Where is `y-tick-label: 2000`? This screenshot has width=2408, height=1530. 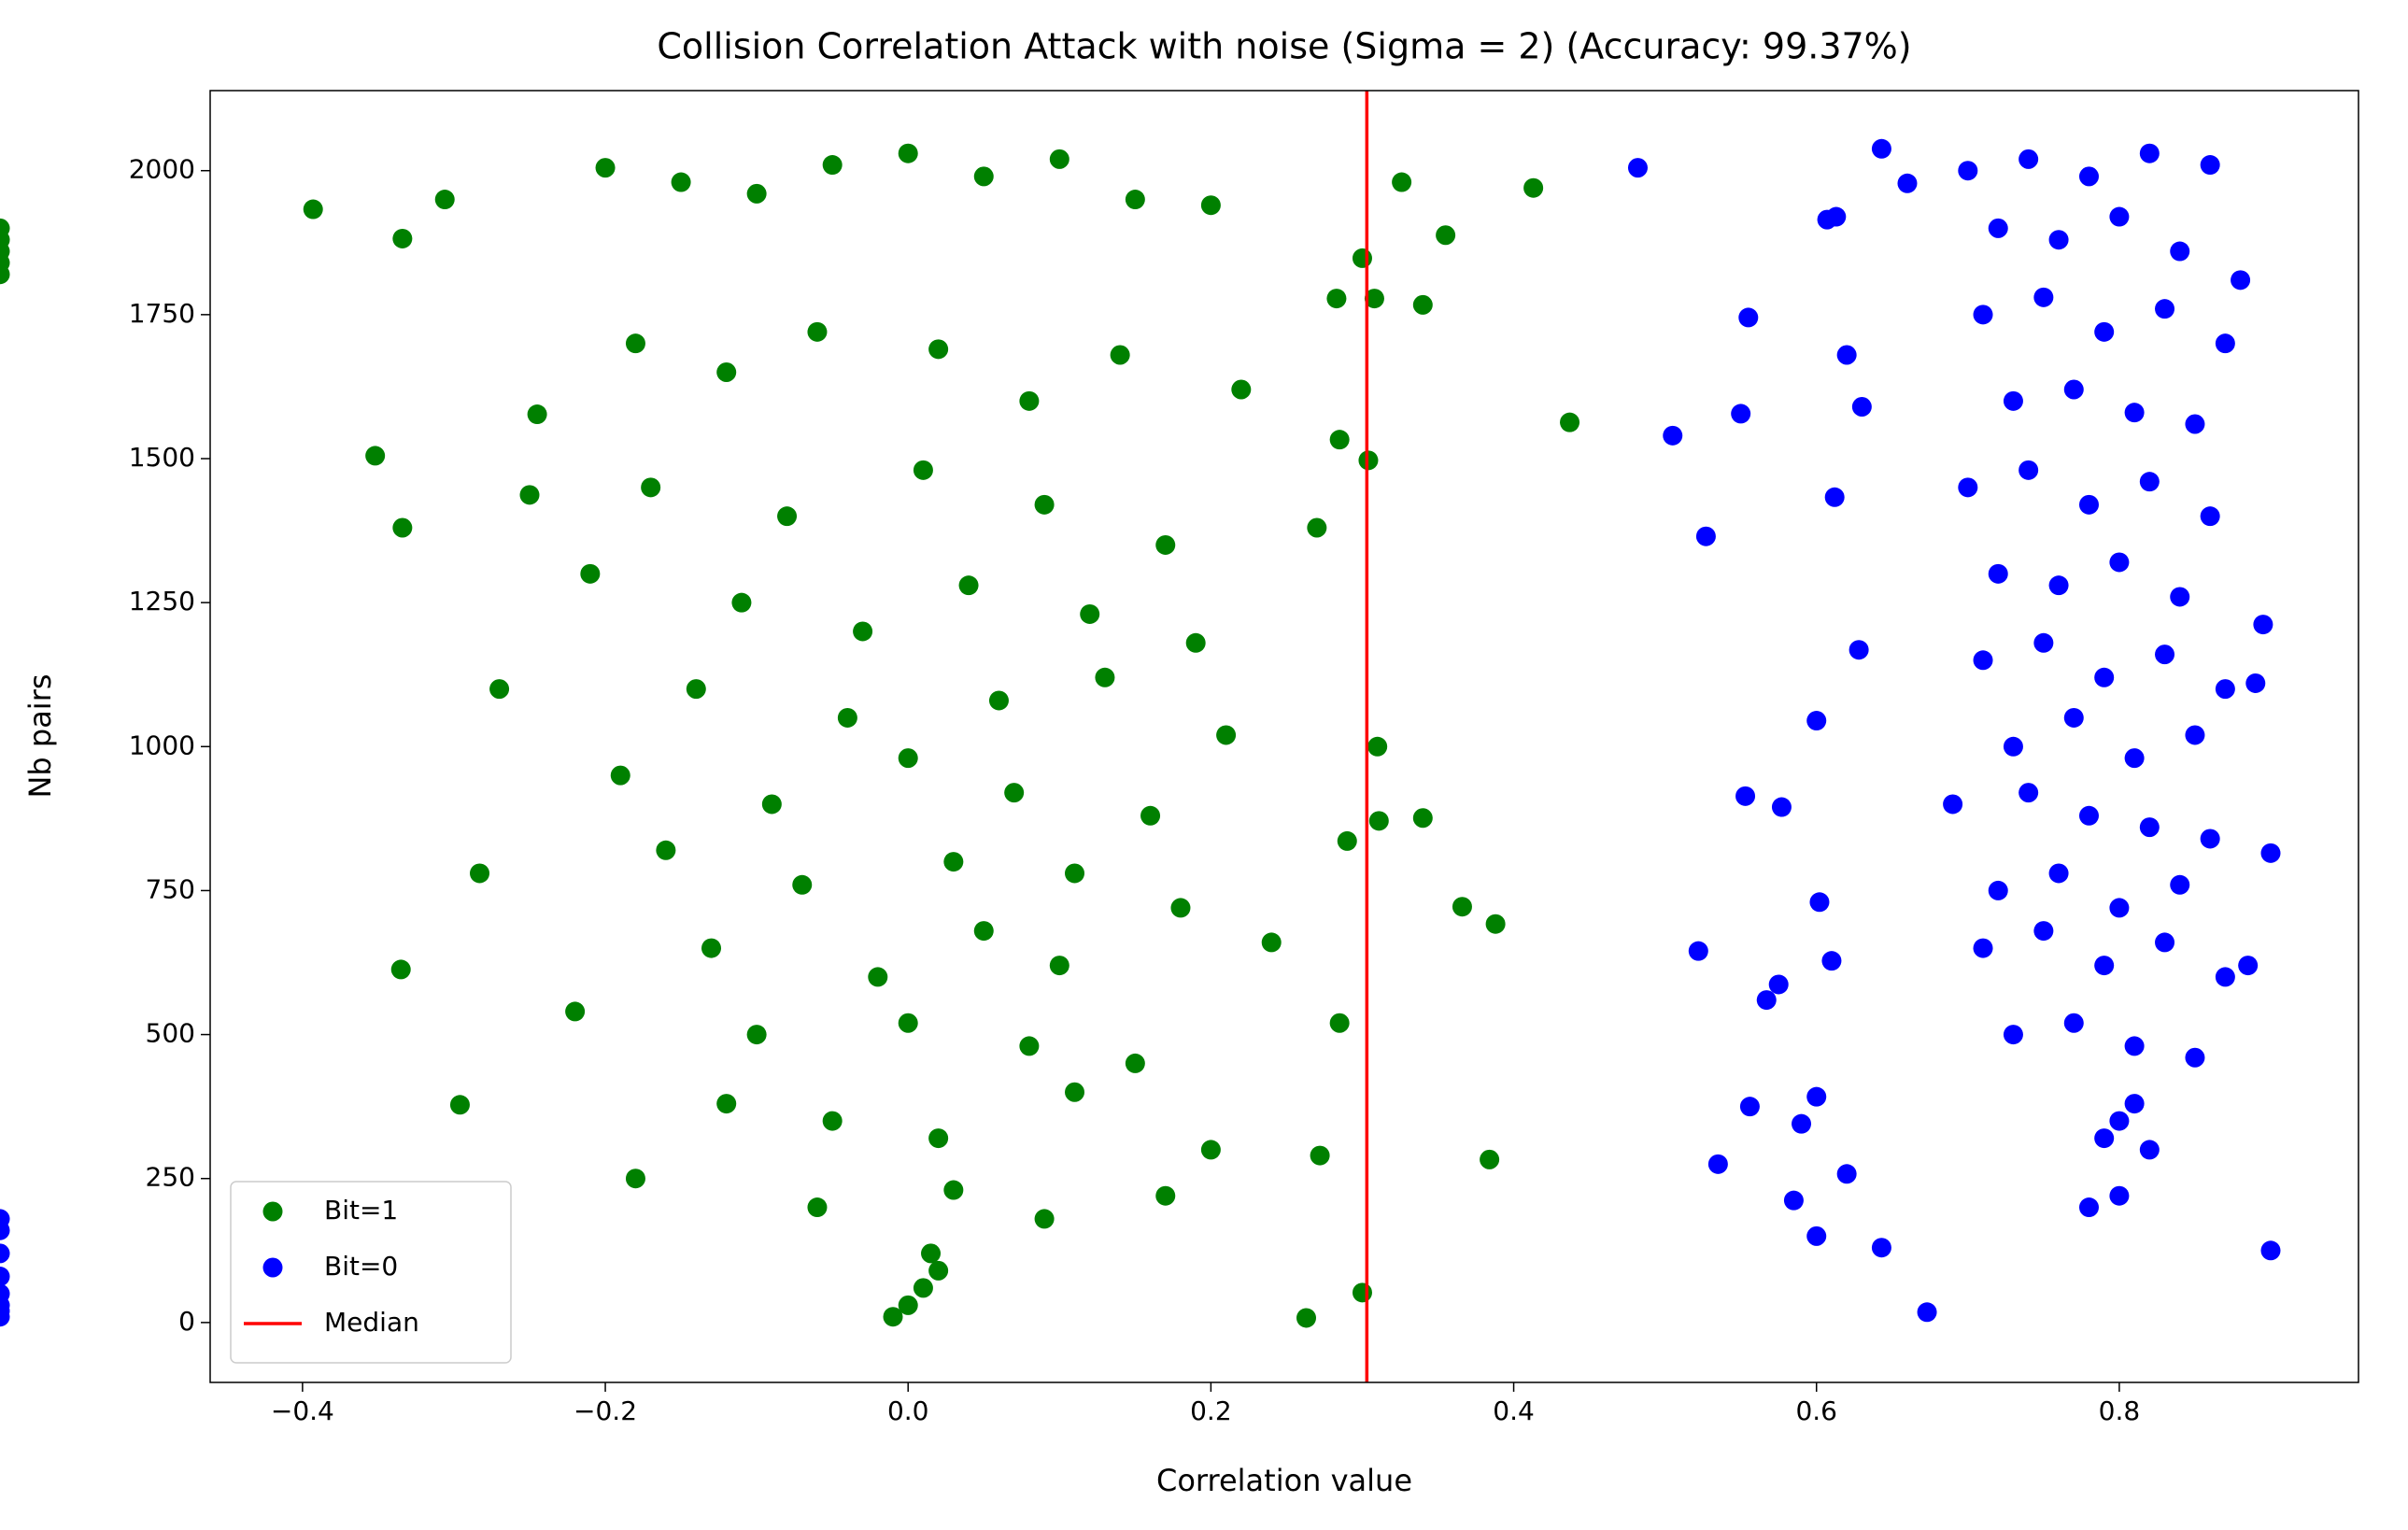 y-tick-label: 2000 is located at coordinates (162, 169).